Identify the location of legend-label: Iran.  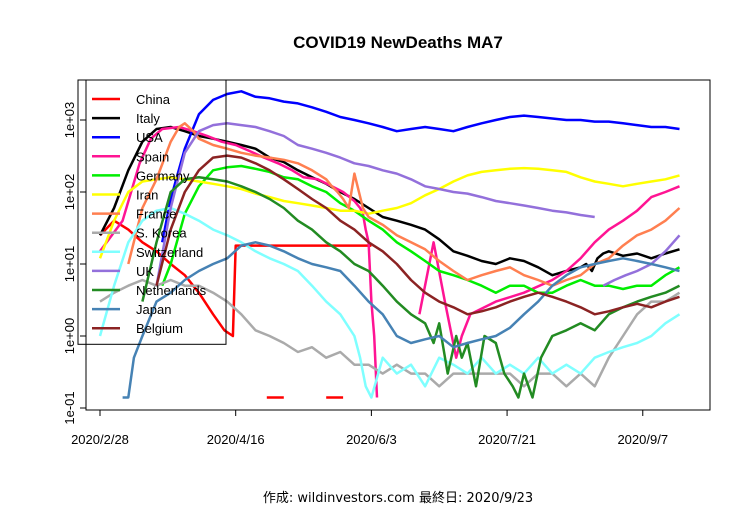
(147, 195).